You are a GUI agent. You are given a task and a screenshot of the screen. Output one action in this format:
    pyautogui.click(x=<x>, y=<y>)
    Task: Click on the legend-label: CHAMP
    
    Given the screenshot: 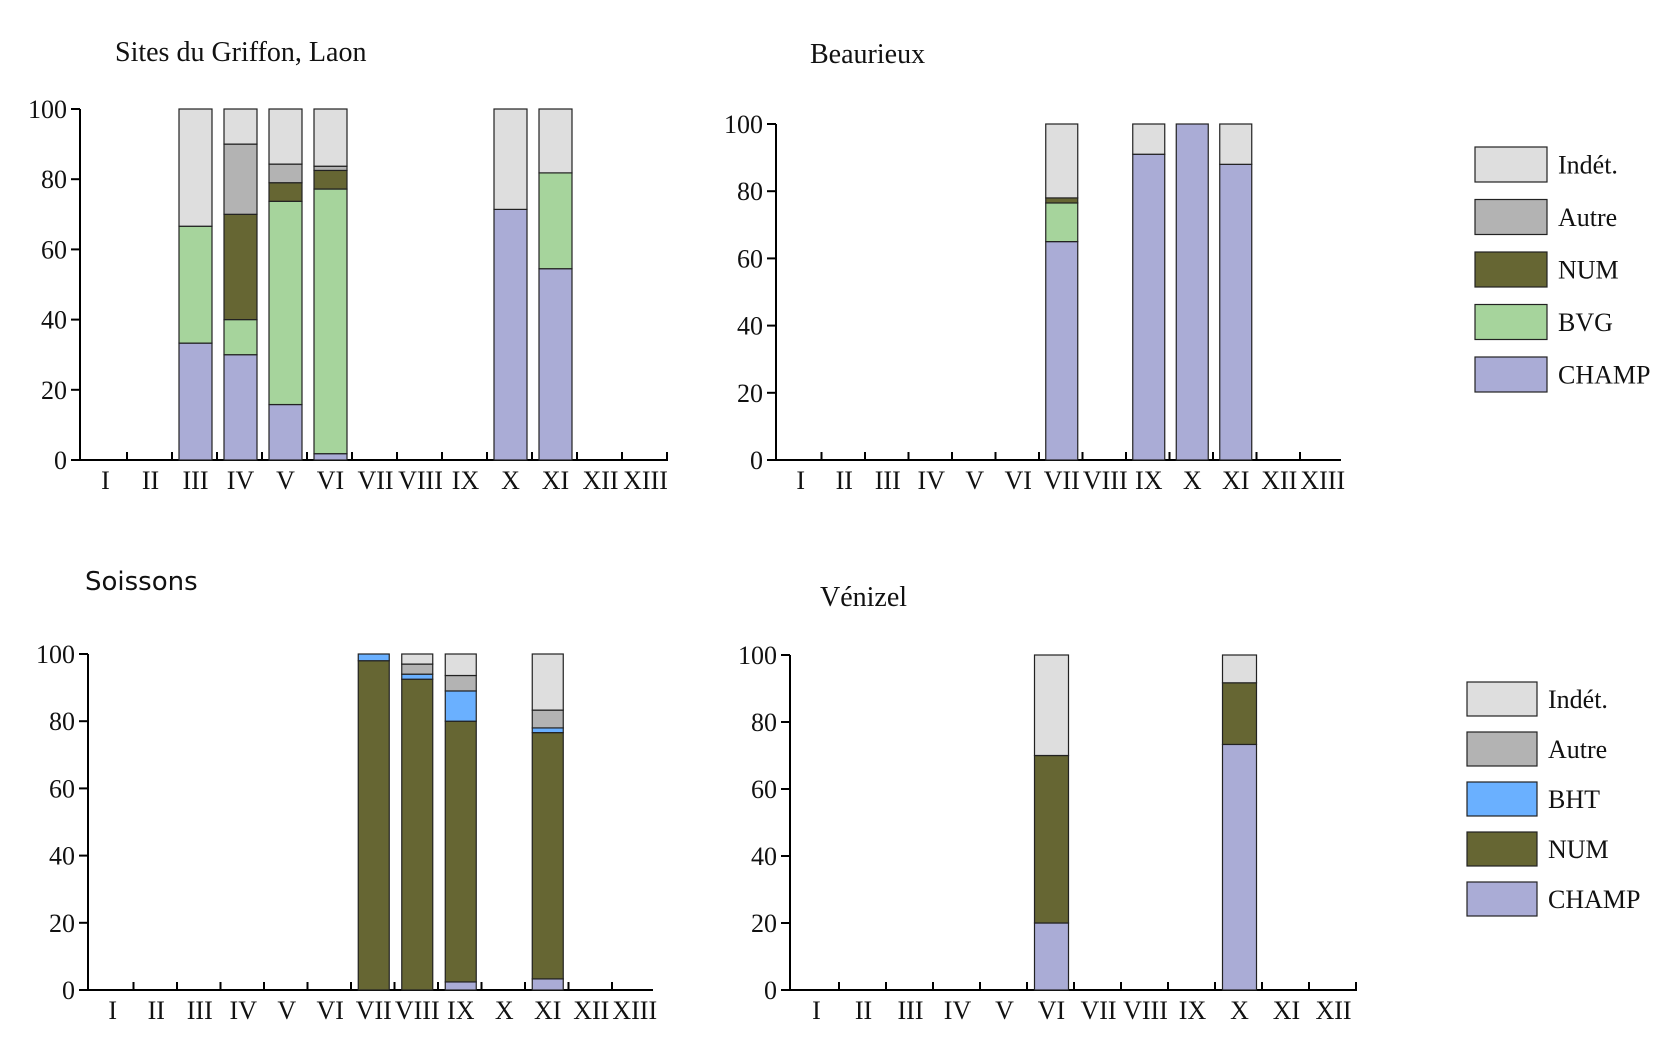 What is the action you would take?
    pyautogui.click(x=1604, y=375)
    